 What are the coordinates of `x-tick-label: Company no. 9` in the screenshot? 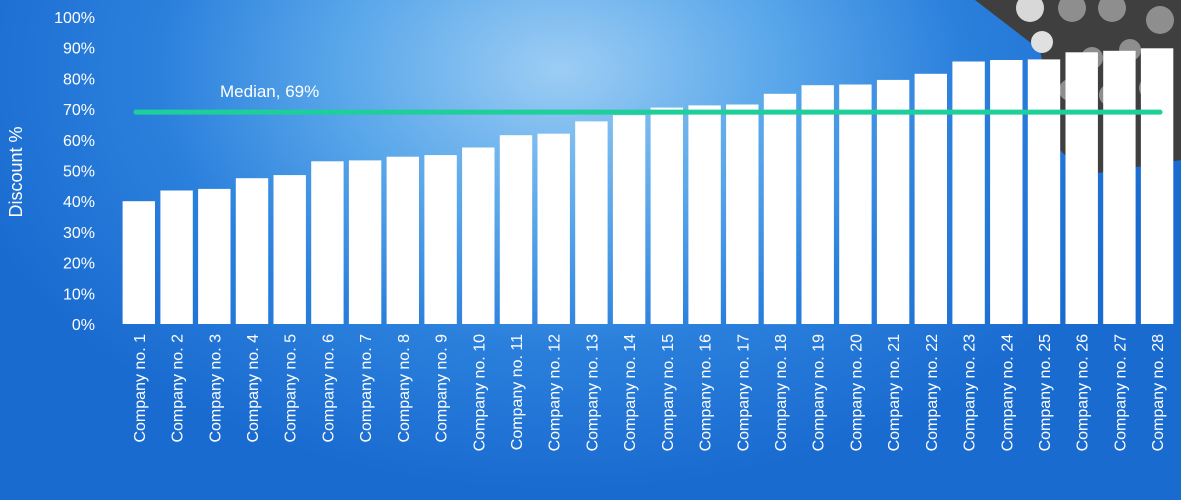 It's located at (442, 388).